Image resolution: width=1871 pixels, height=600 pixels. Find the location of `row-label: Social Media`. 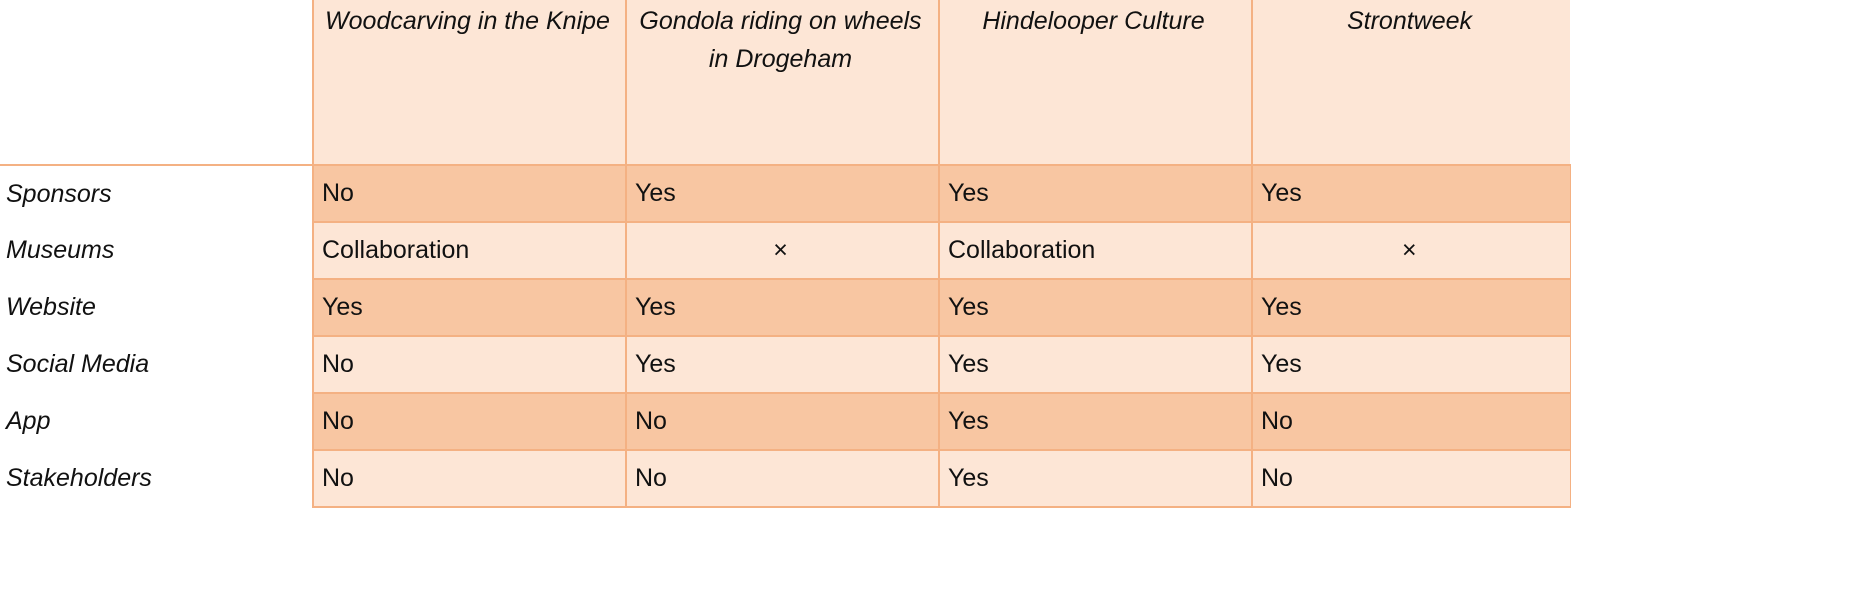

row-label: Social Media is located at coordinates (157, 364).